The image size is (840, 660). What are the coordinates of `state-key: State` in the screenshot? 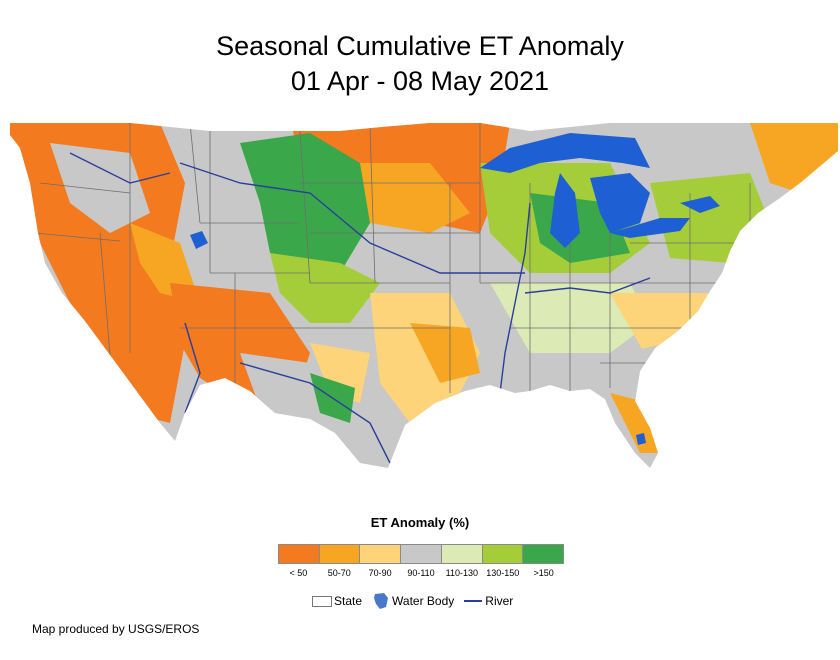 It's located at (337, 601).